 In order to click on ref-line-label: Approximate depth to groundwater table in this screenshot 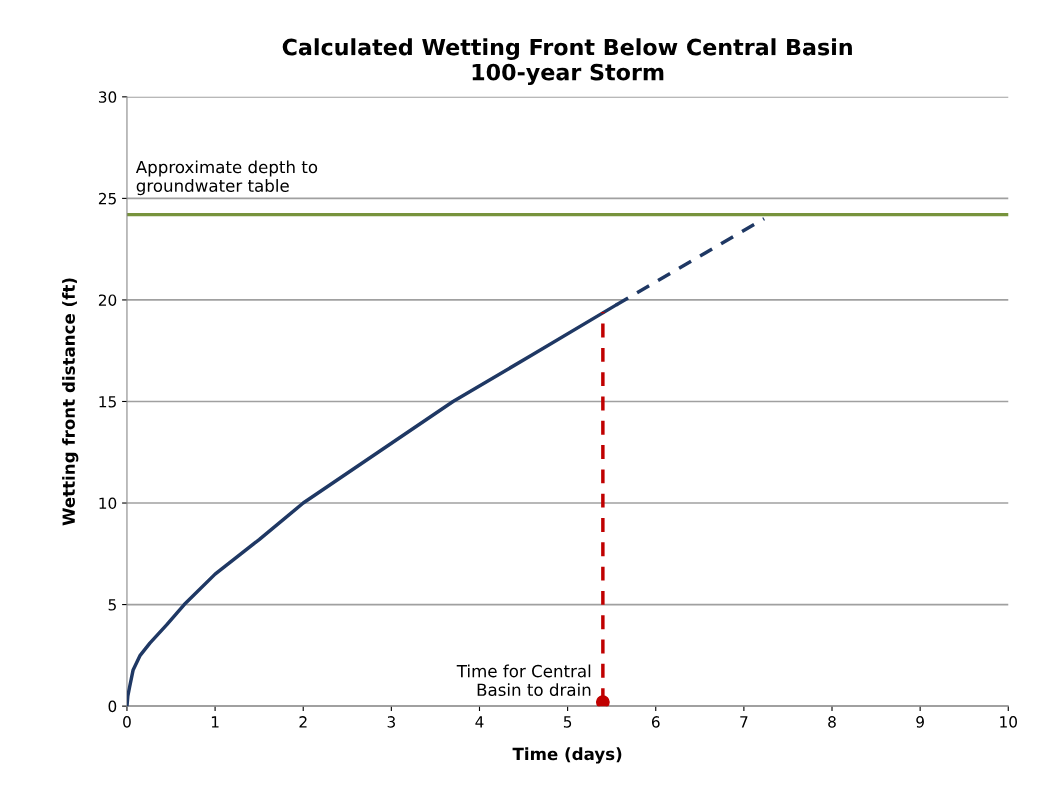, I will do `click(226, 178)`.